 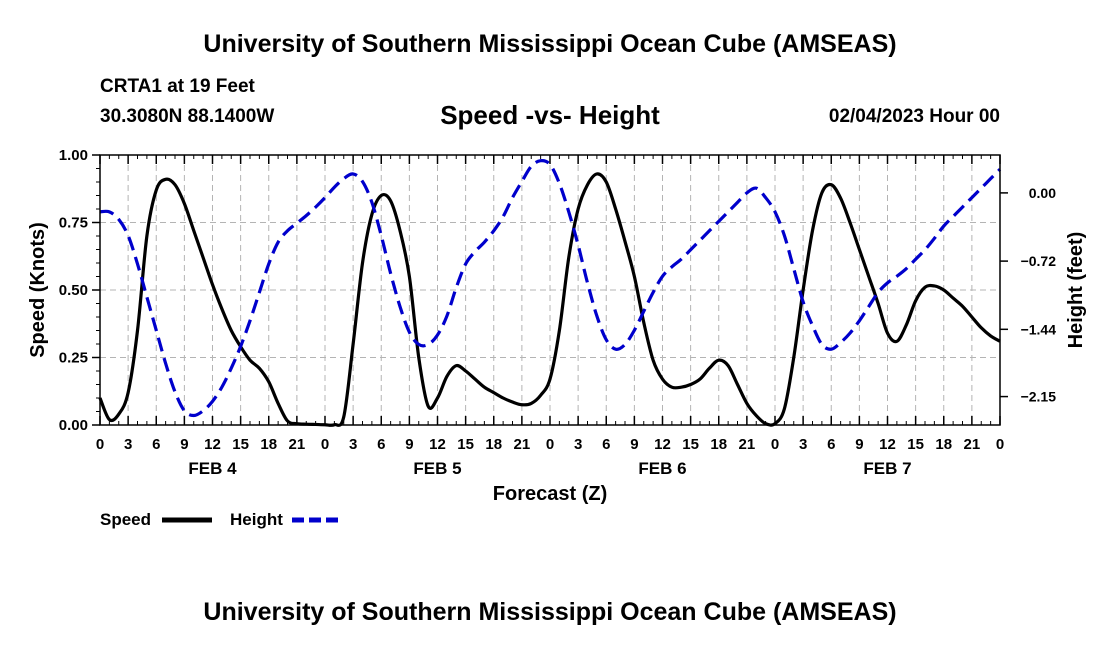 What do you see at coordinates (1042, 193) in the screenshot?
I see `y2-tick-label: 0.00` at bounding box center [1042, 193].